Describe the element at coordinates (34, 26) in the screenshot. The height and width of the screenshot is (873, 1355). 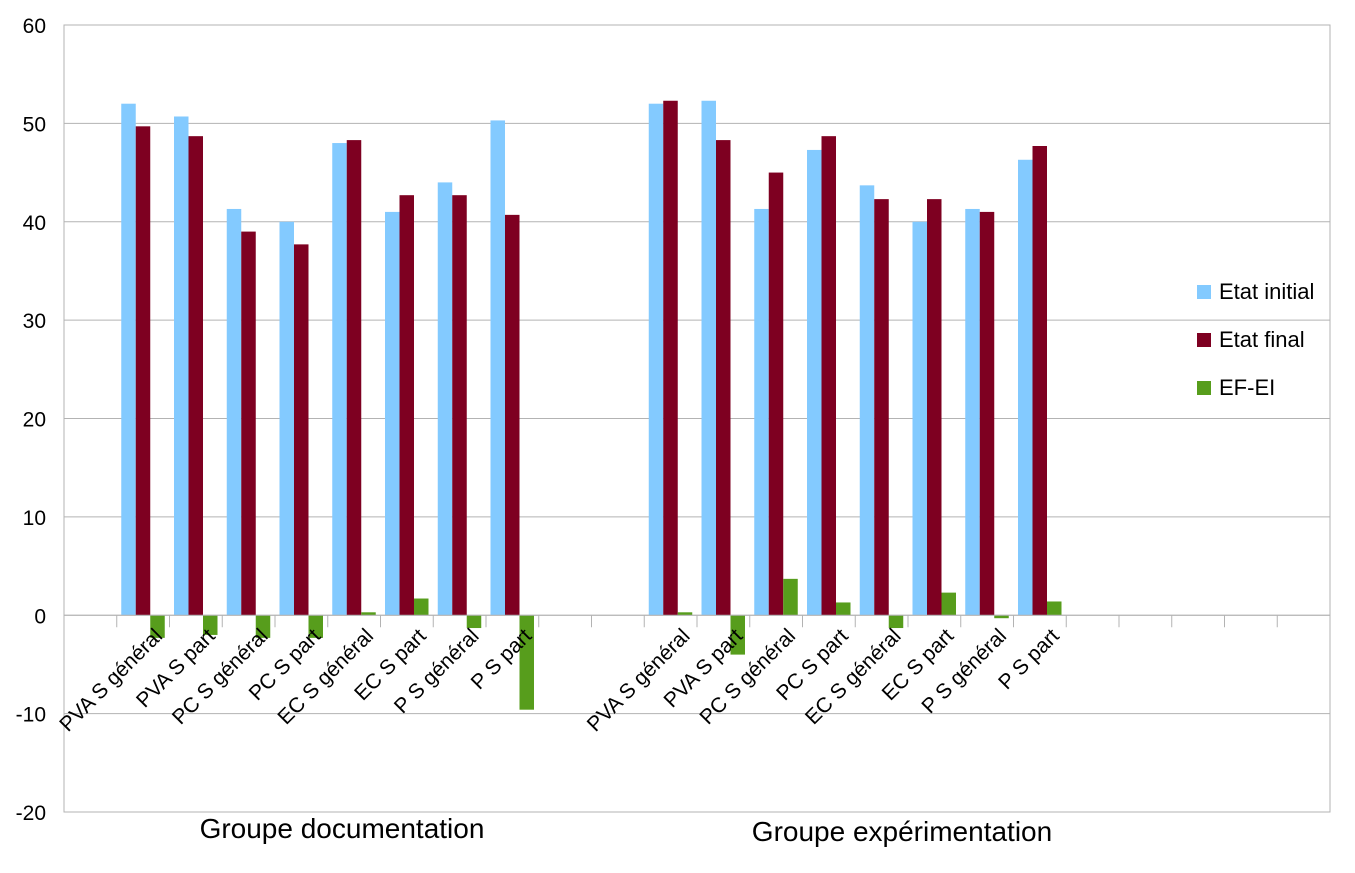
I see `y-tick-label: 60` at that location.